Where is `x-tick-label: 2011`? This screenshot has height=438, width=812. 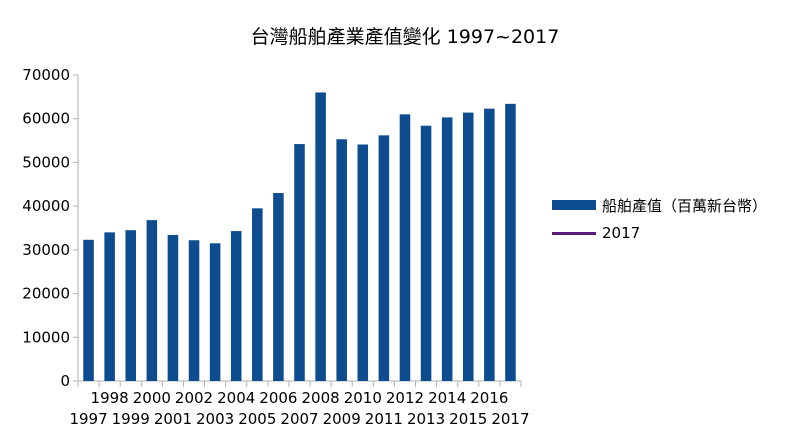
x-tick-label: 2011 is located at coordinates (384, 419).